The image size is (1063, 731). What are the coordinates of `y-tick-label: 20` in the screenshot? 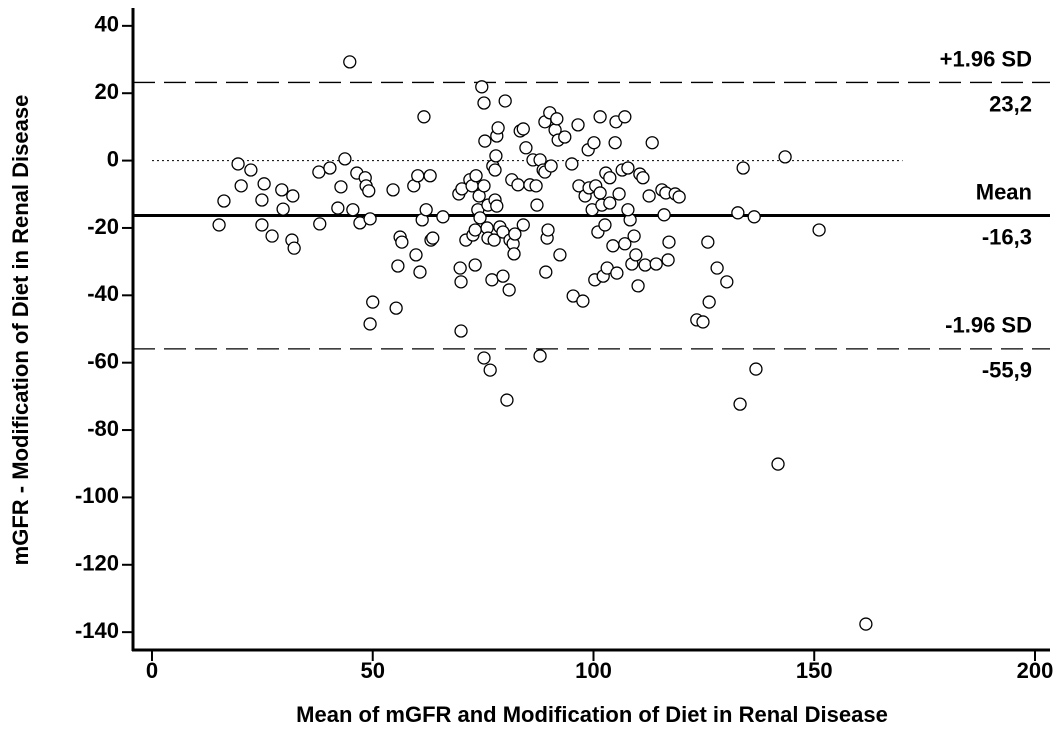 It's located at (107, 91).